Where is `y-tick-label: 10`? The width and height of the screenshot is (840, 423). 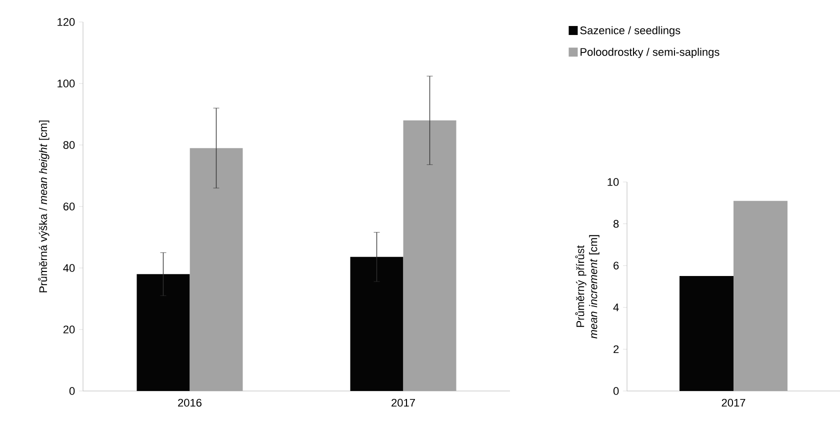
y-tick-label: 10 is located at coordinates (613, 182).